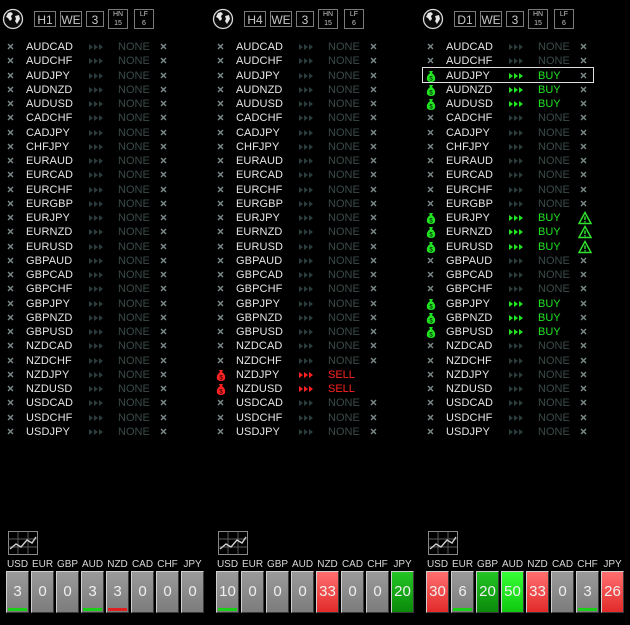 This screenshot has width=630, height=625. What do you see at coordinates (118, 19) in the screenshot?
I see `hn-button: HN 15` at bounding box center [118, 19].